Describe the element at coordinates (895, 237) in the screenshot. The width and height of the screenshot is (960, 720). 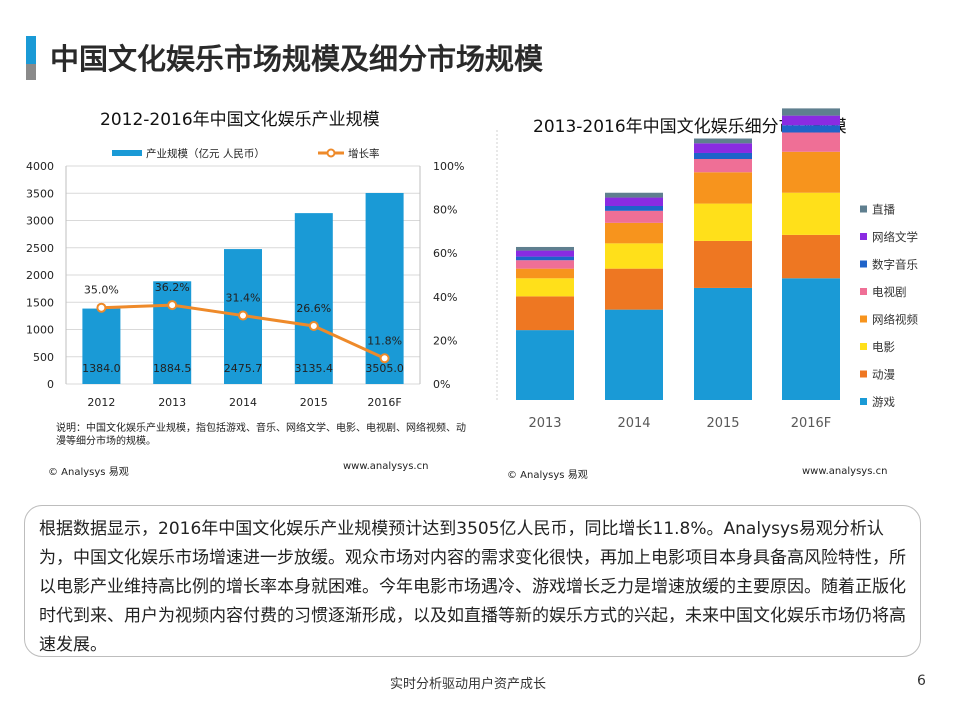
I see `legend-label: 网络文学` at that location.